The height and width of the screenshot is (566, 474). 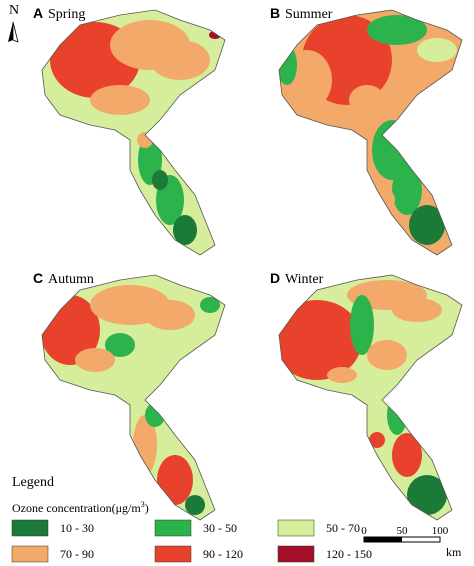 I want to click on legend-subtitle: Ozone concentration(μg/m3), so click(x=80, y=507).